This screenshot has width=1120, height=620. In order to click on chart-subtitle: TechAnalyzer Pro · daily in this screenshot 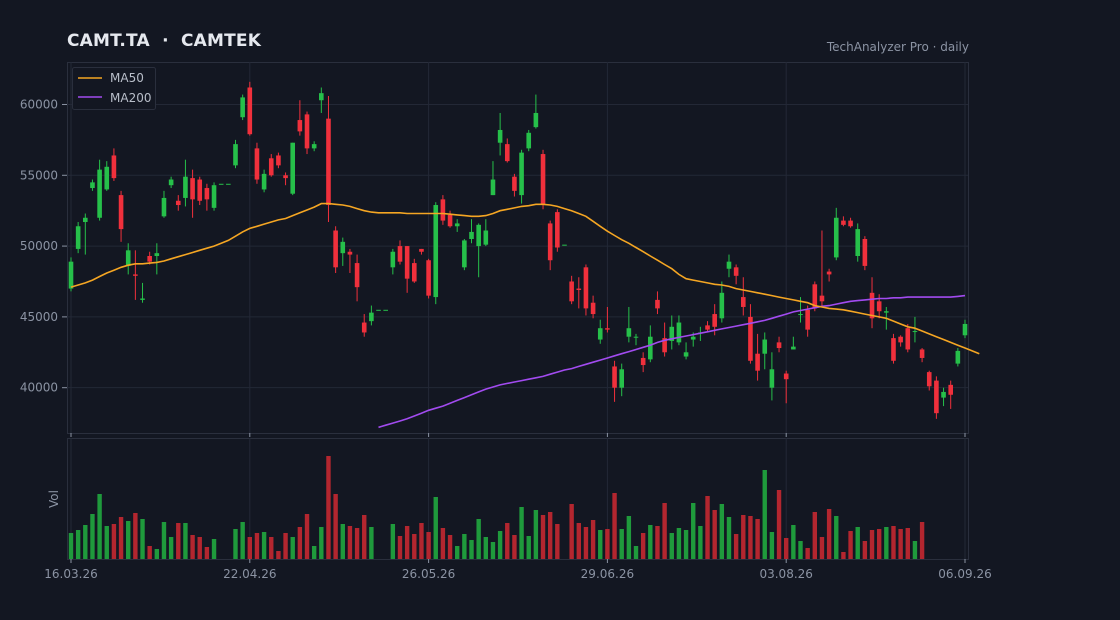, I will do `click(897, 47)`.